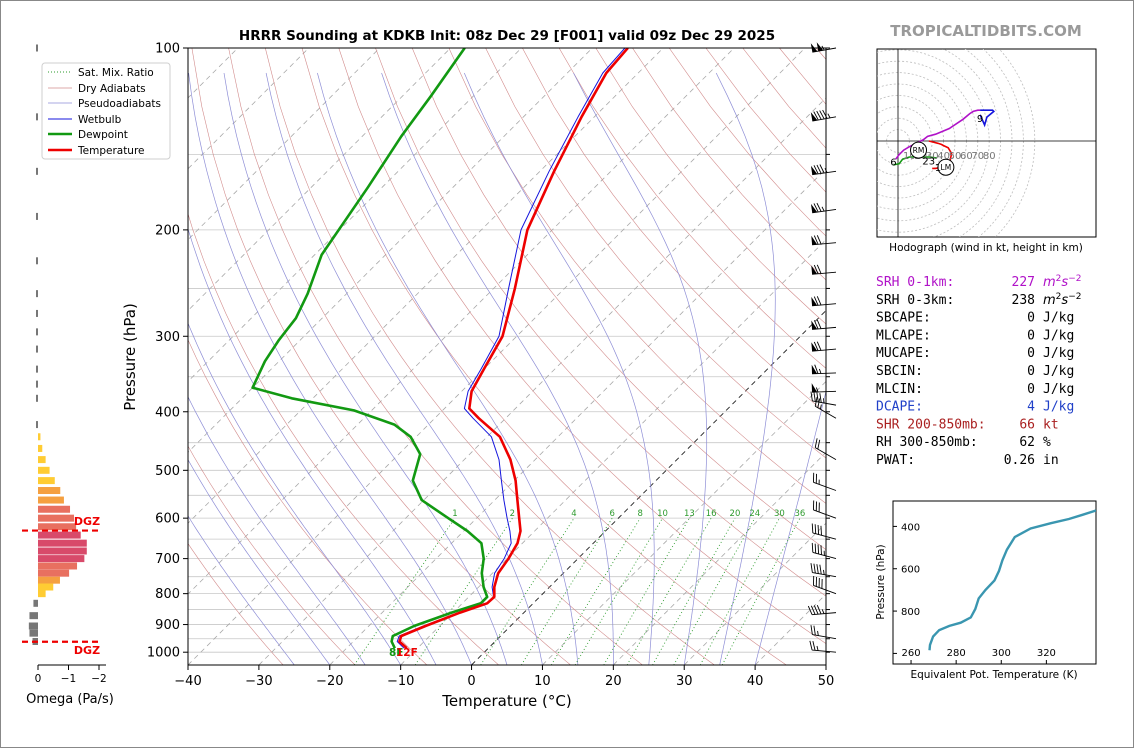  What do you see at coordinates (506, 701) in the screenshot?
I see `skewt-x-axis-label: Temperature (°C)` at bounding box center [506, 701].